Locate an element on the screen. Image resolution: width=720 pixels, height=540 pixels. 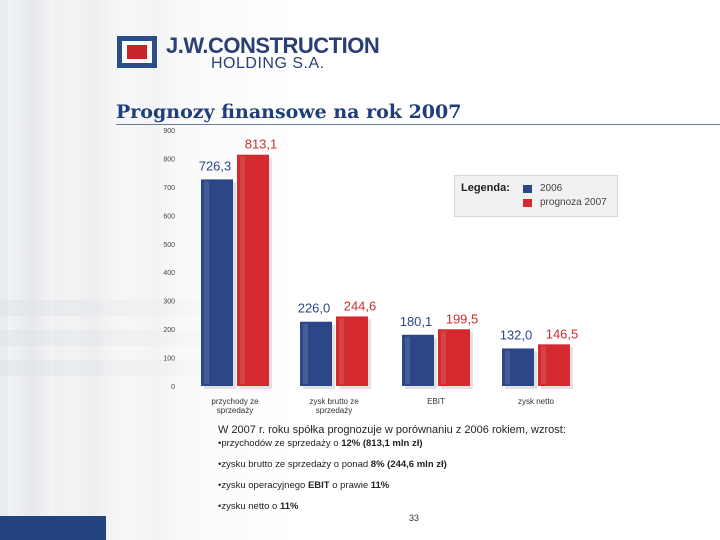
y-tick-label: 500 is located at coordinates (169, 245).